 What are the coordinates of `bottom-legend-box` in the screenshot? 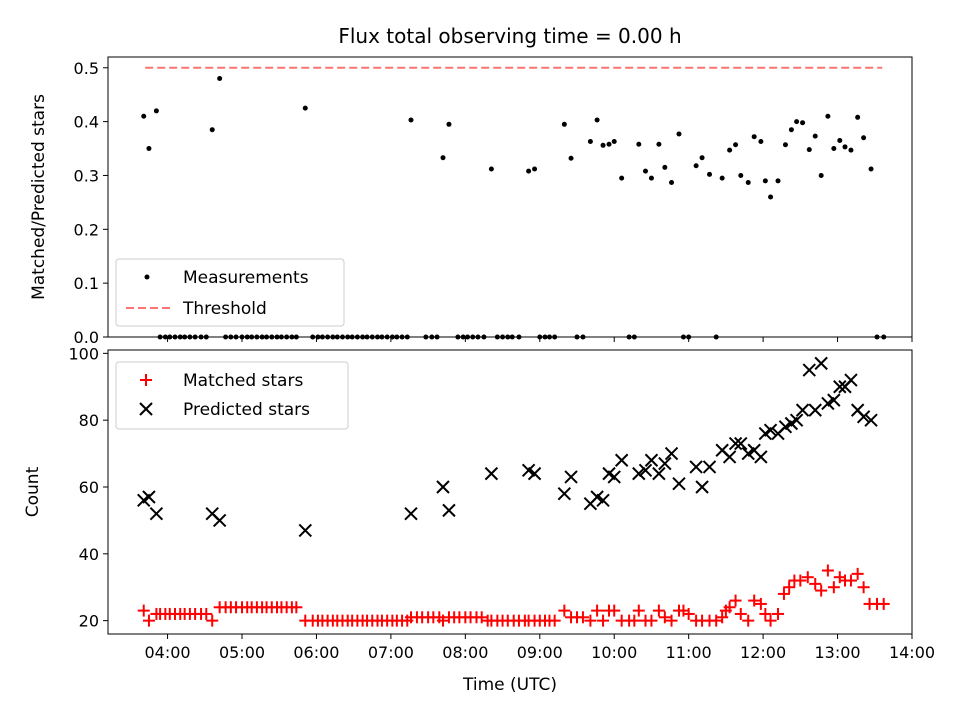 It's located at (232, 395).